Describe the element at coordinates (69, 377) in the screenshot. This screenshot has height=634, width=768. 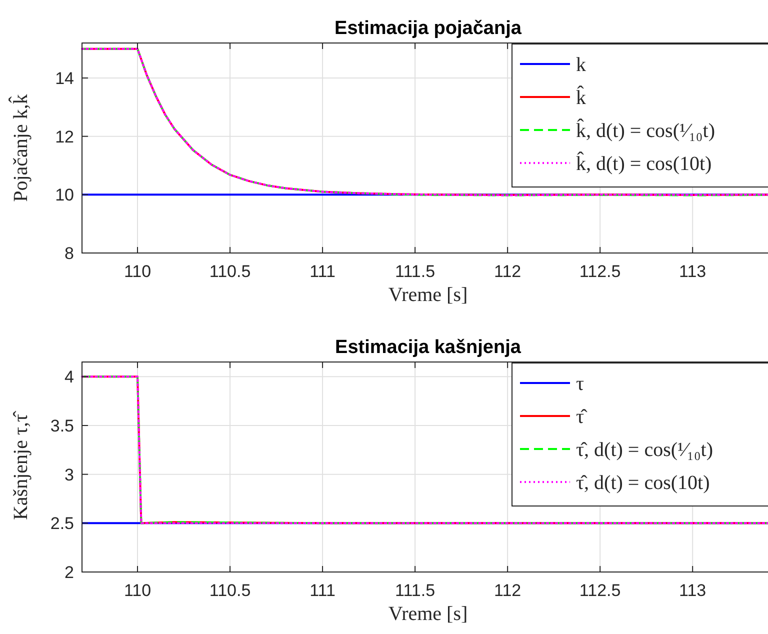
I see `y-tick-label: 4` at that location.